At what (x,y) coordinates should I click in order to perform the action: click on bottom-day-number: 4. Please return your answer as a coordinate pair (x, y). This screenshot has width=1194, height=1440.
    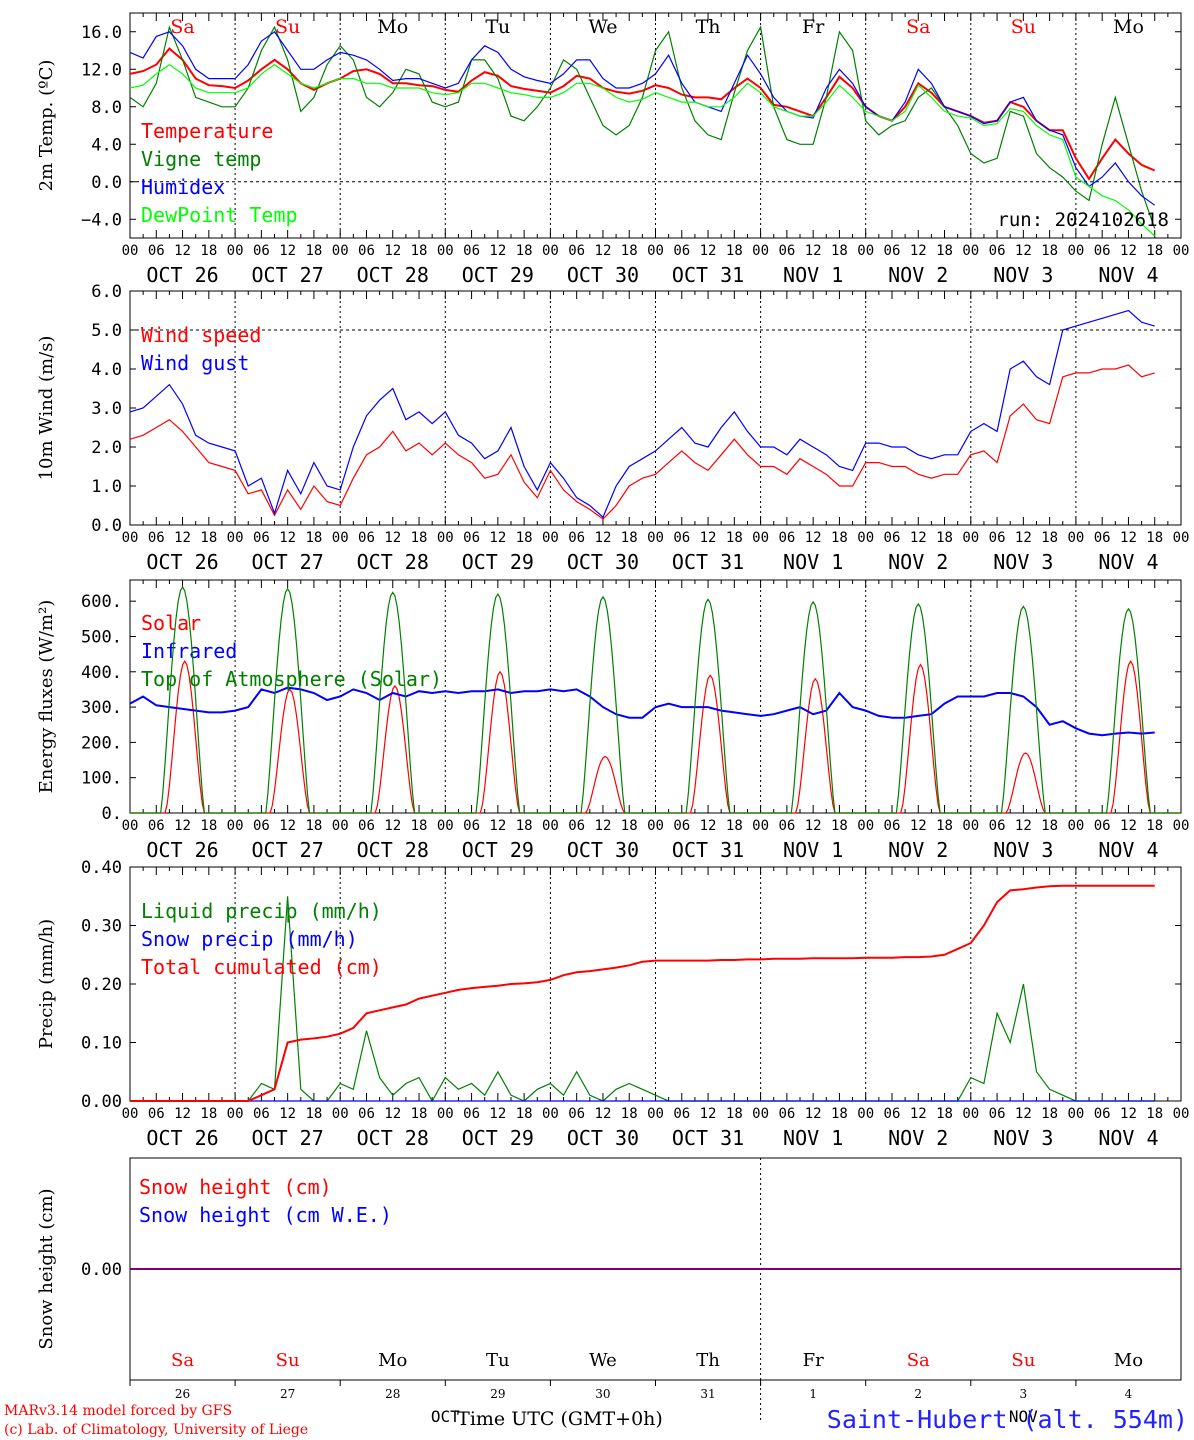
    Looking at the image, I should click on (1129, 1394).